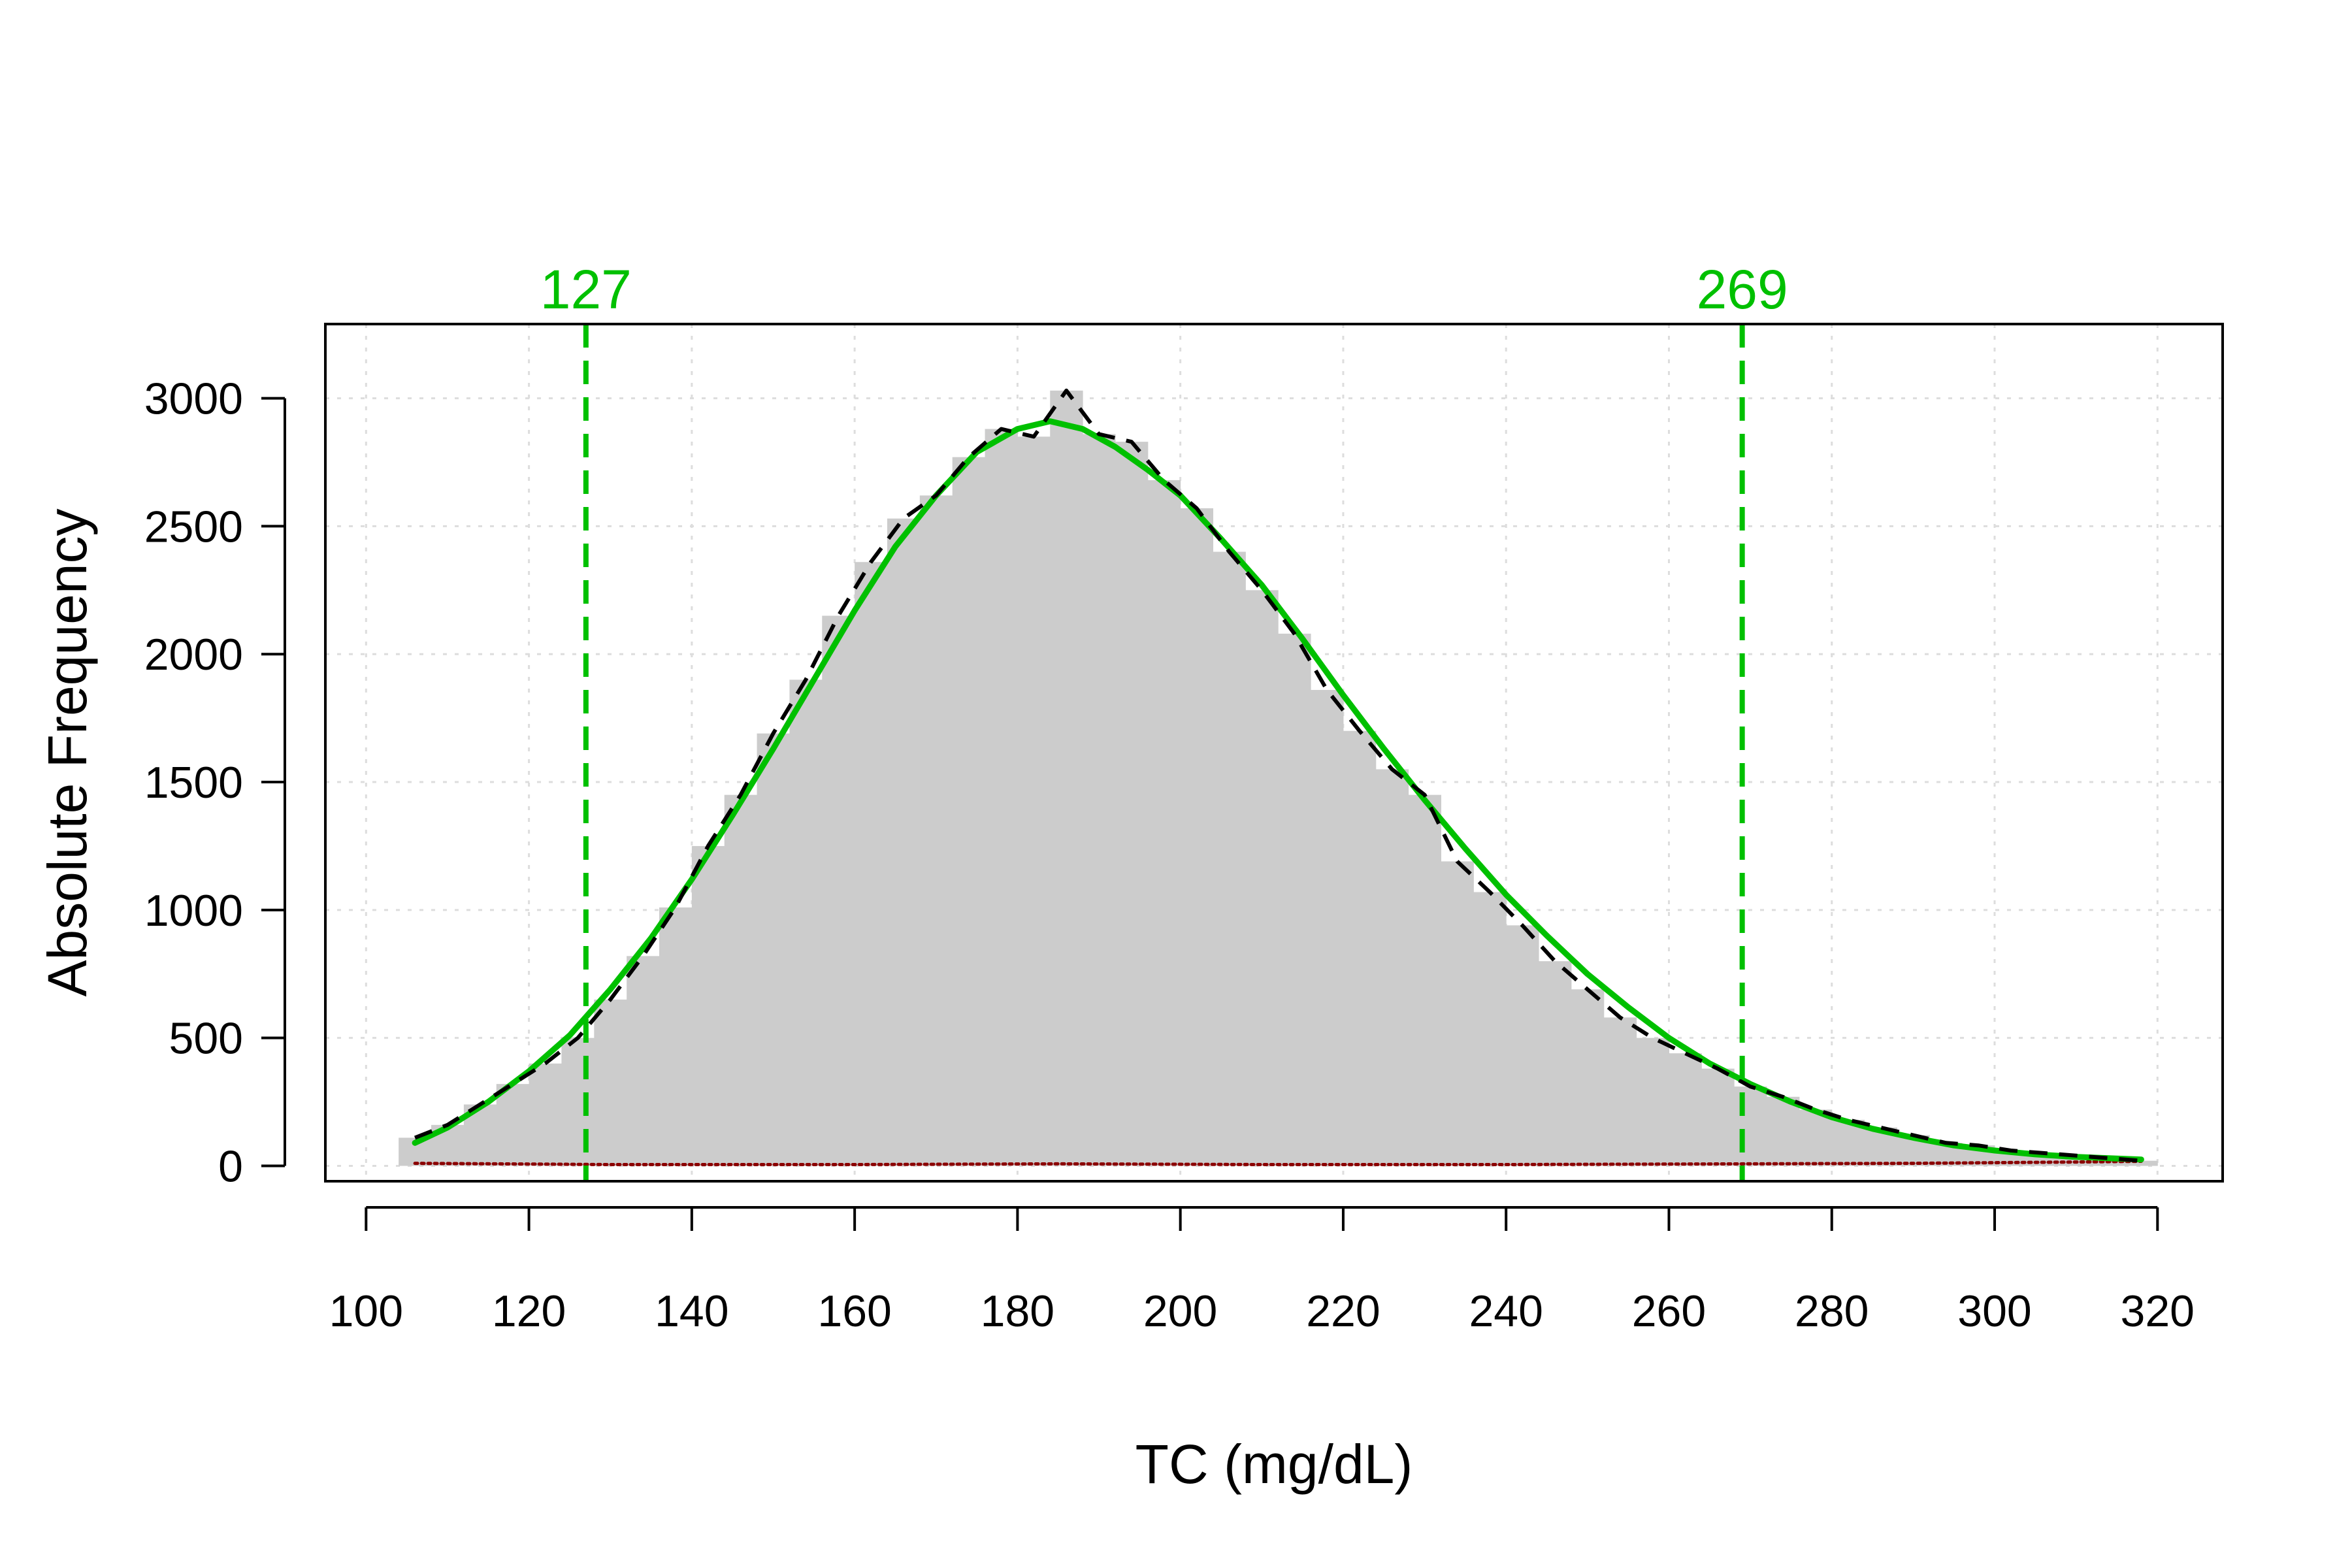  What do you see at coordinates (586, 289) in the screenshot?
I see `reference-line-label: 127` at bounding box center [586, 289].